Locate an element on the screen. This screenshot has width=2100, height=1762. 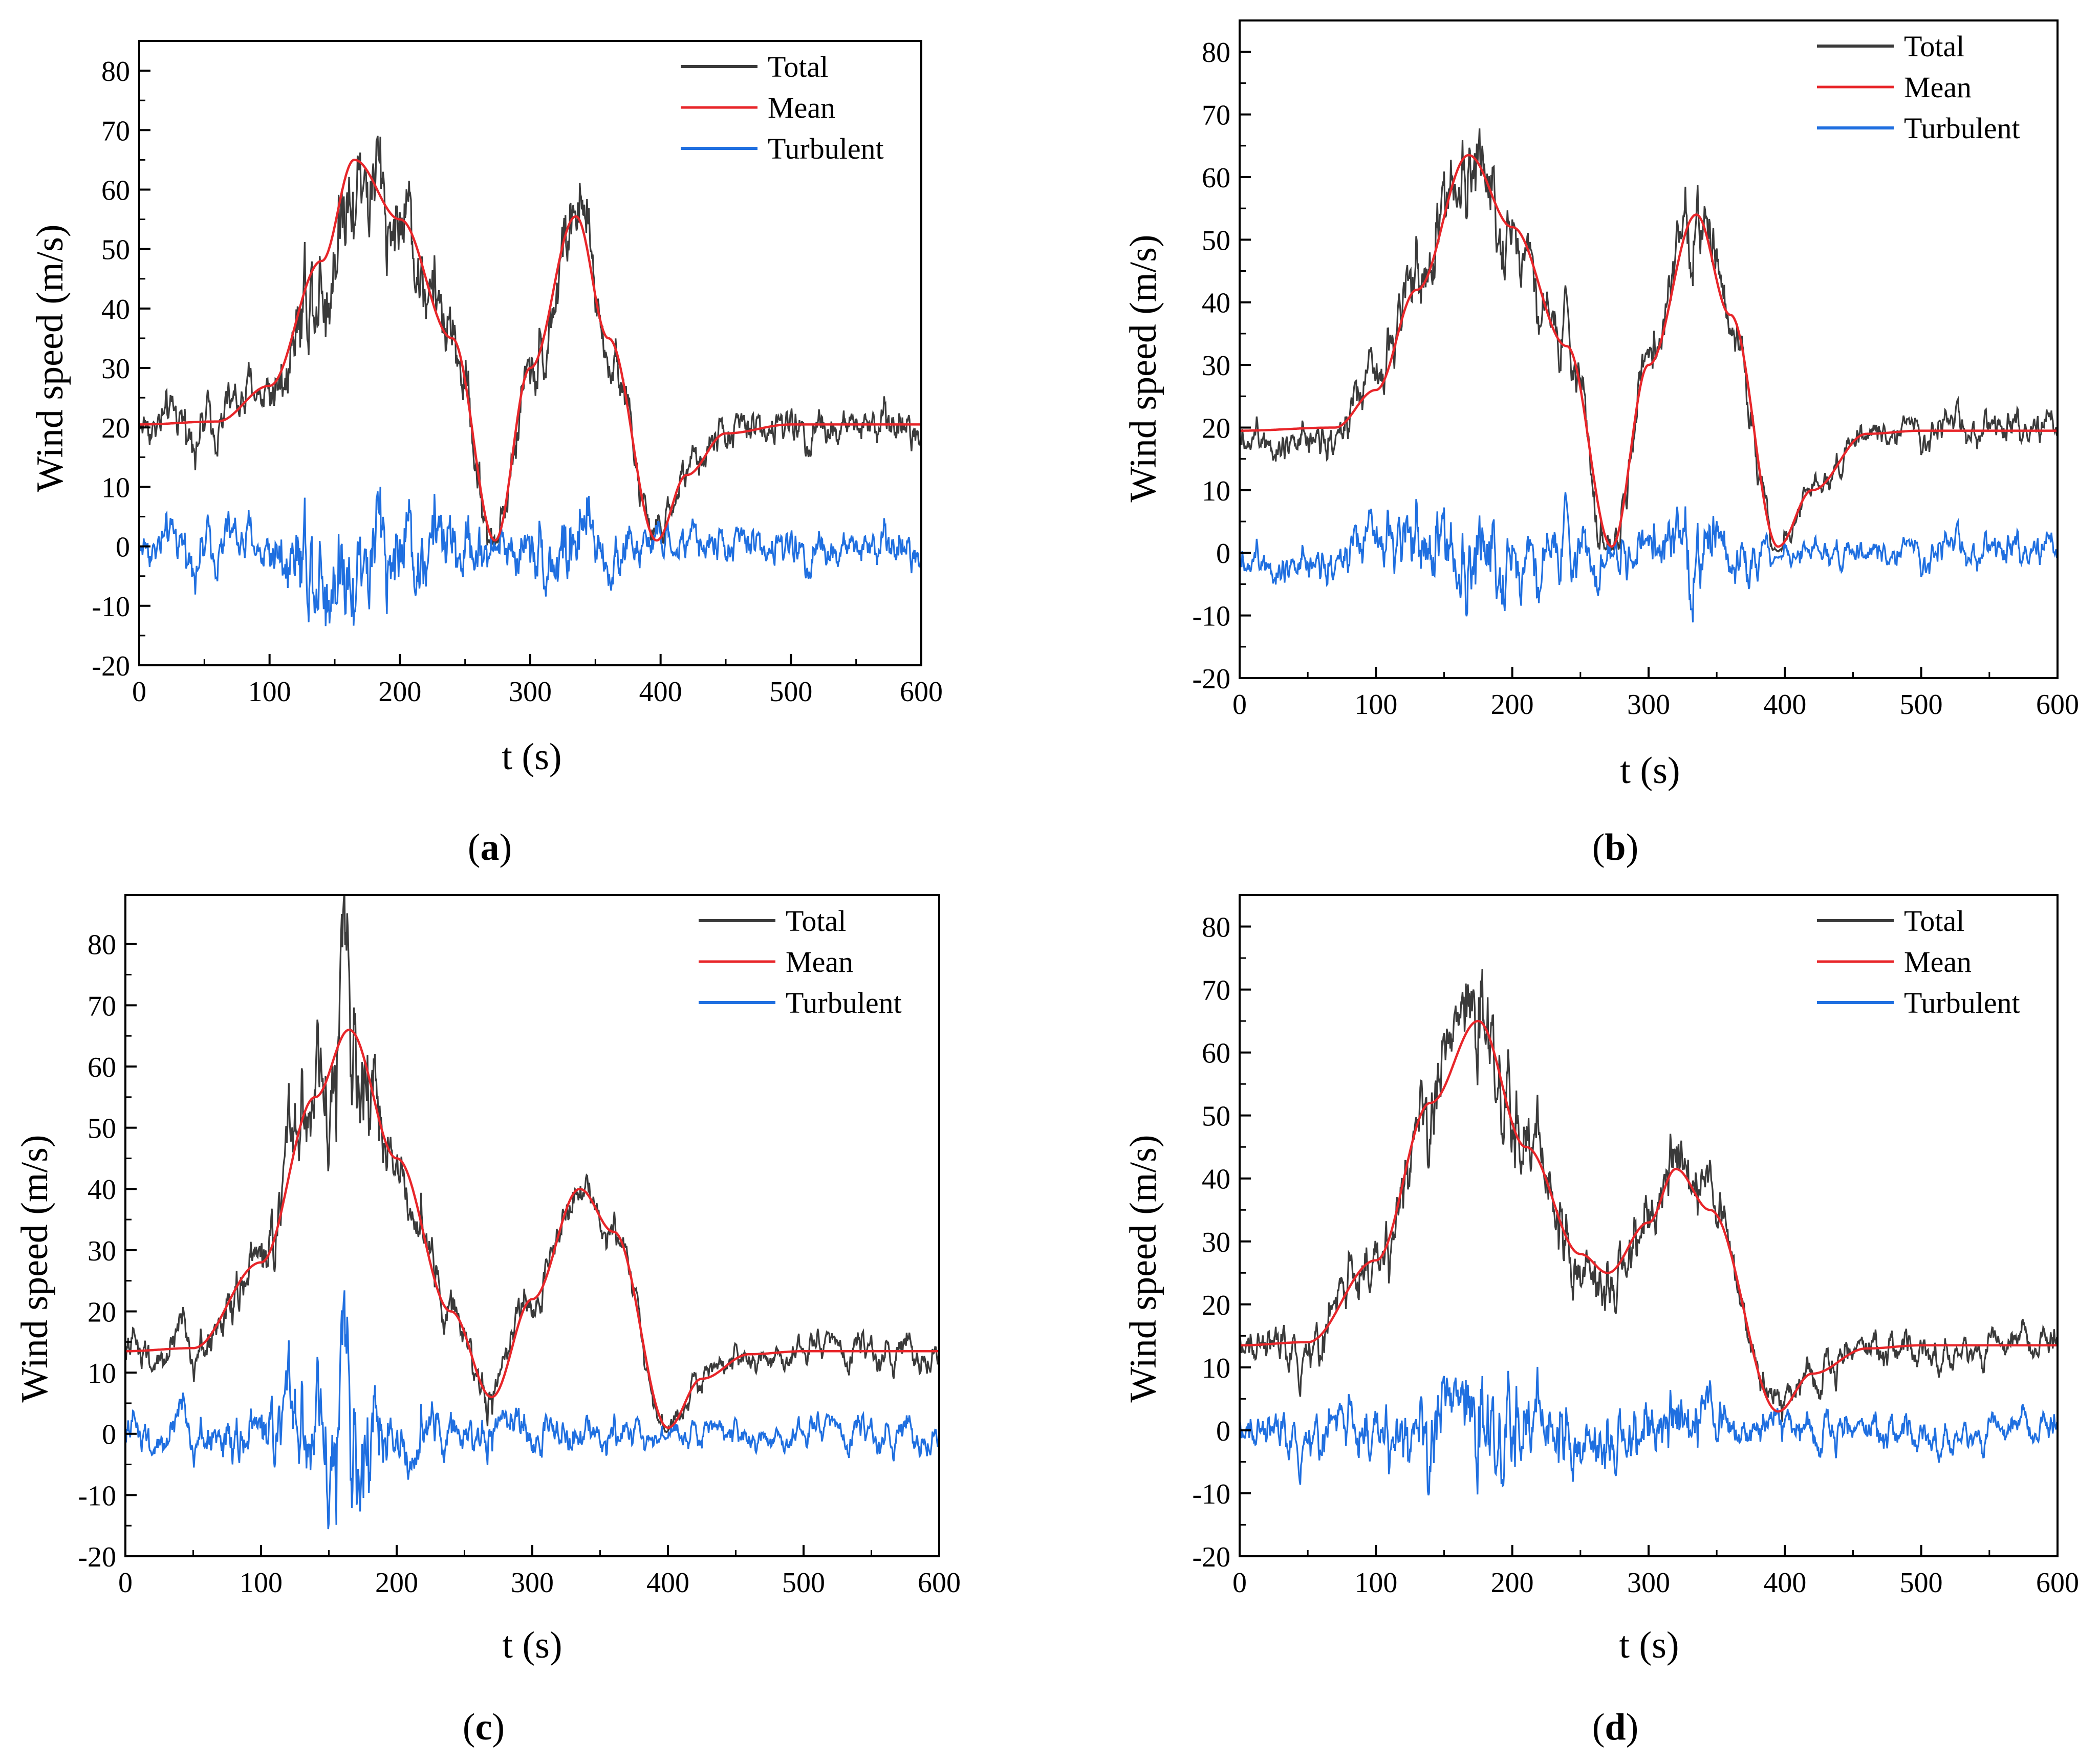
y-tick-label-c-30: 30 is located at coordinates (102, 1251).